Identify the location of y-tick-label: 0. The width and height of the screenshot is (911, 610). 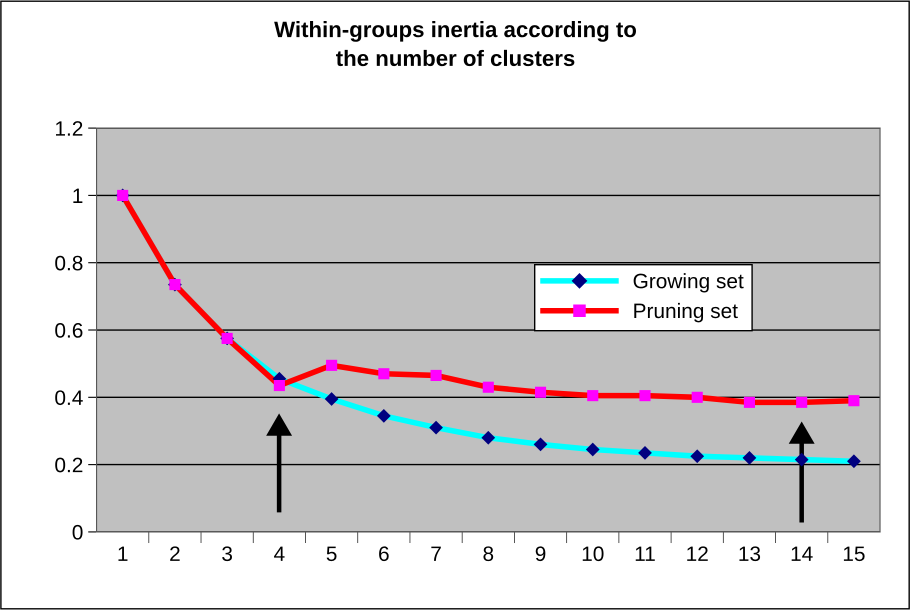
(77, 532).